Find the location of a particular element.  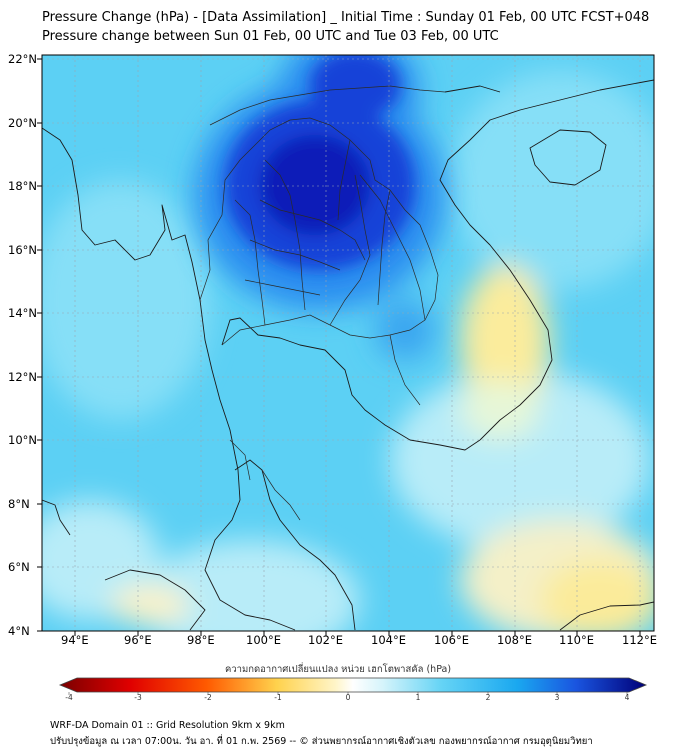

lon-label: 108°E is located at coordinates (514, 640).